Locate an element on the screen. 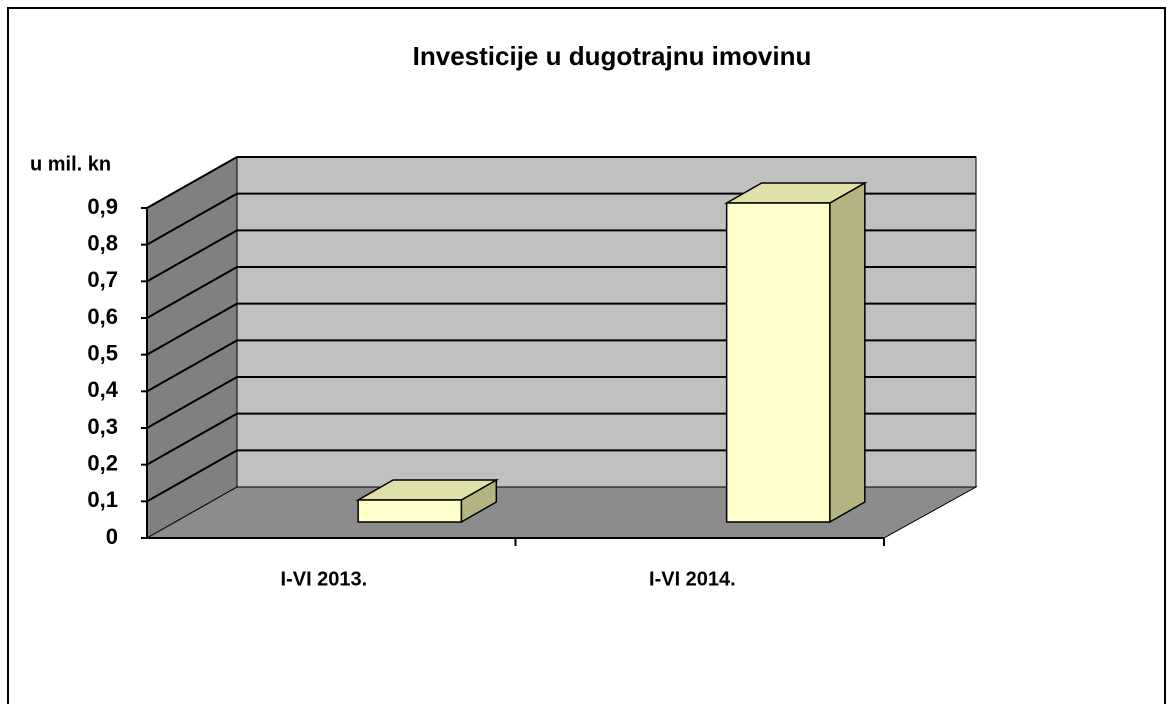 This screenshot has width=1173, height=704. y-tick-label: 0,9 is located at coordinates (102, 206).